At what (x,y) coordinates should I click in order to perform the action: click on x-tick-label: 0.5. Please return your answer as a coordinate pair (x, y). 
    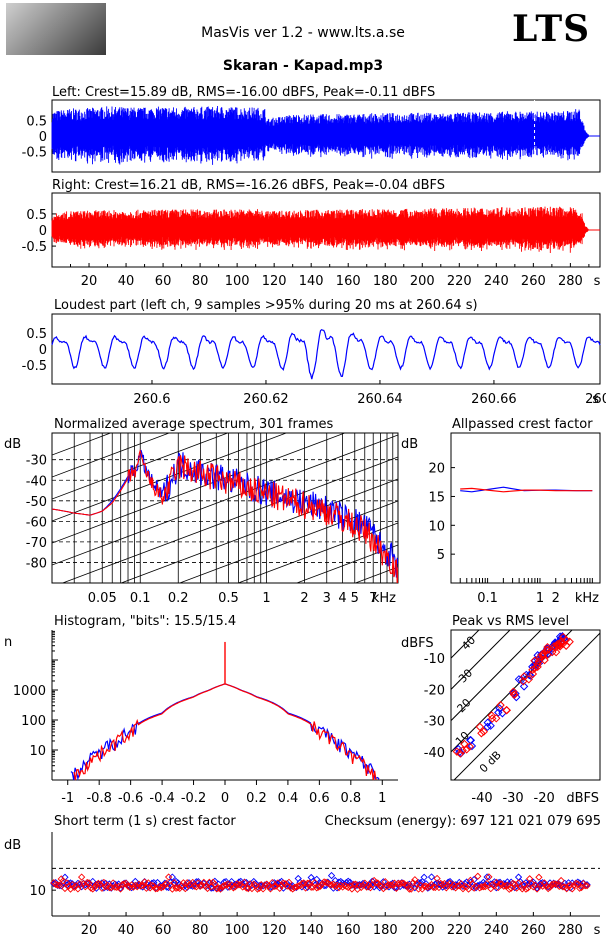
    Looking at the image, I should click on (228, 598).